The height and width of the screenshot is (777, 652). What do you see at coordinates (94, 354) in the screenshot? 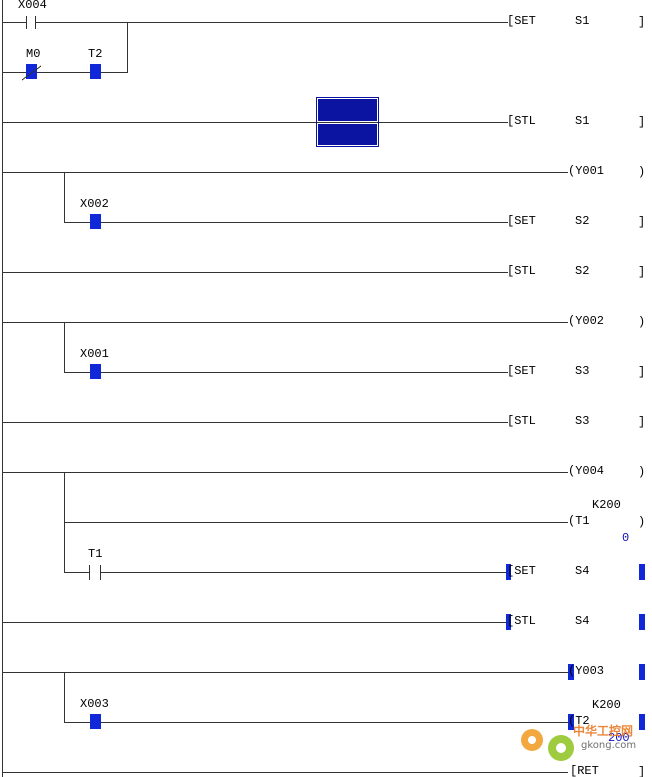
I see `contact-label-x001: X001` at bounding box center [94, 354].